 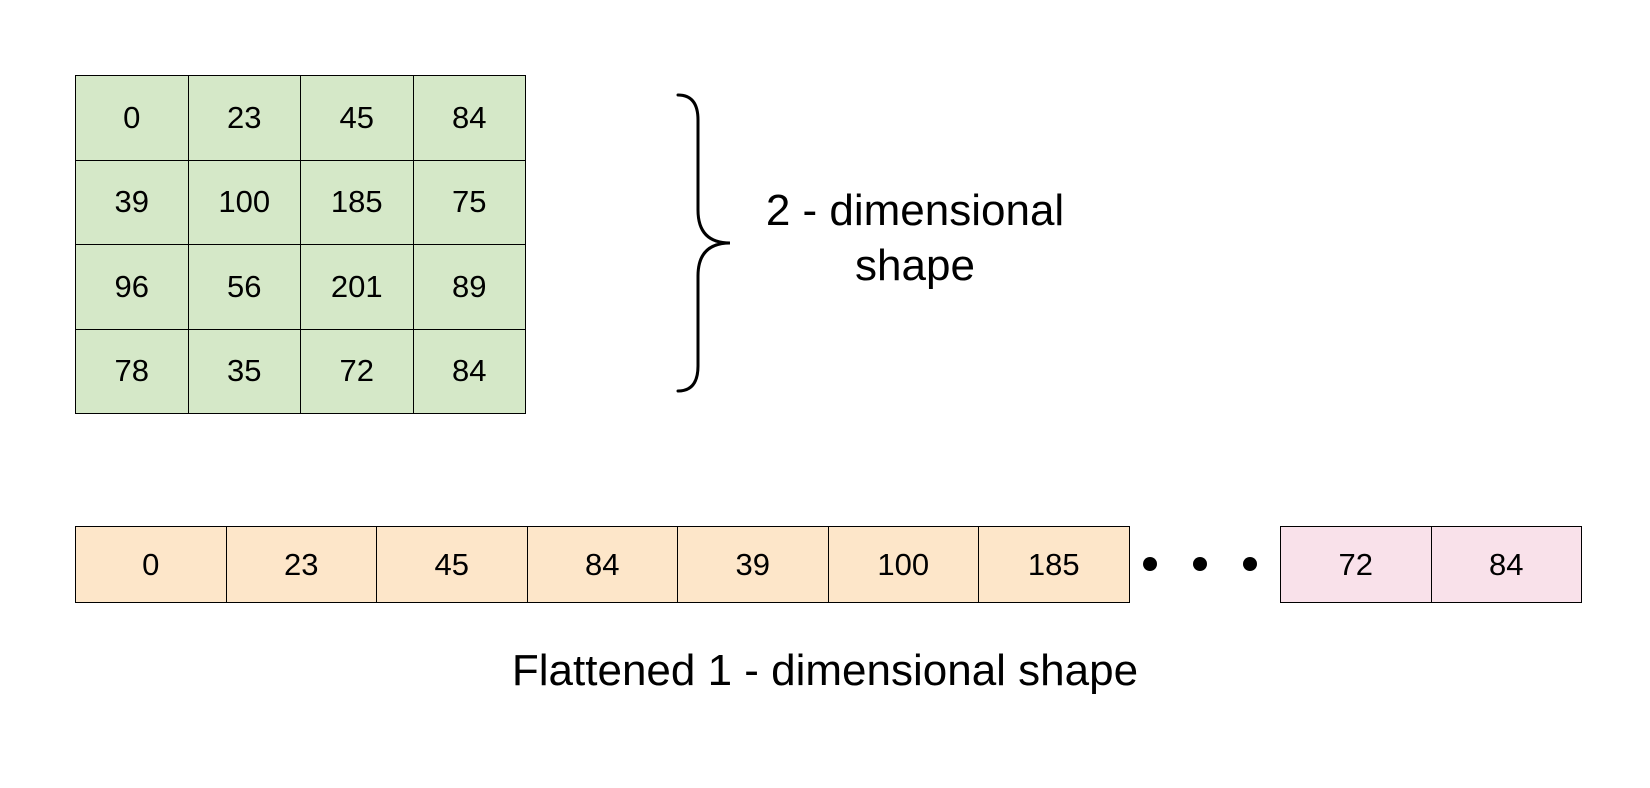 What do you see at coordinates (132, 118) in the screenshot?
I see `matrix-cell: 0` at bounding box center [132, 118].